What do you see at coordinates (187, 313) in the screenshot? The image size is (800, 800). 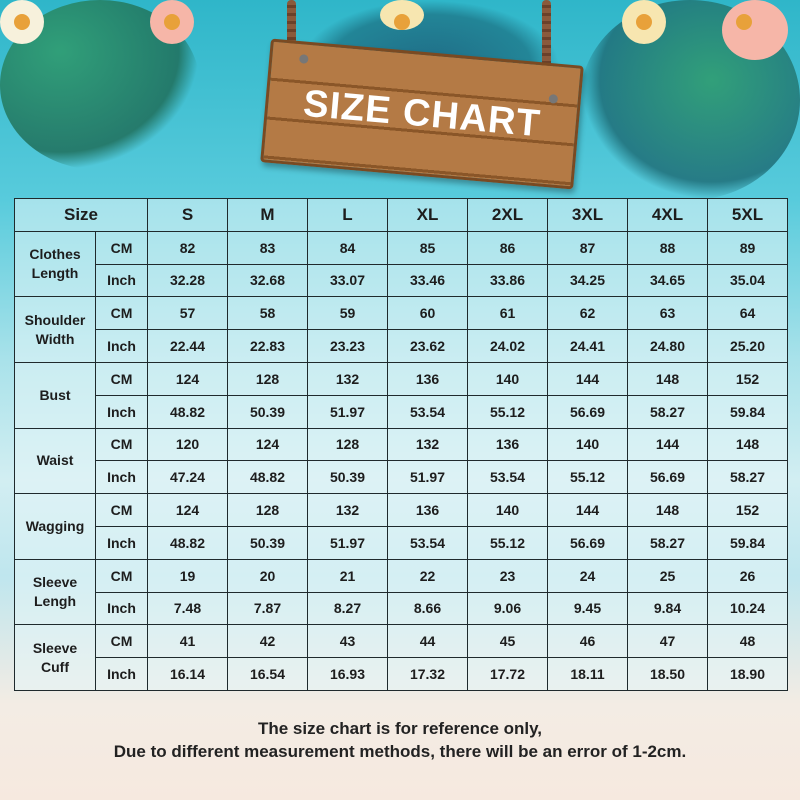 I see `value-cell: 57` at bounding box center [187, 313].